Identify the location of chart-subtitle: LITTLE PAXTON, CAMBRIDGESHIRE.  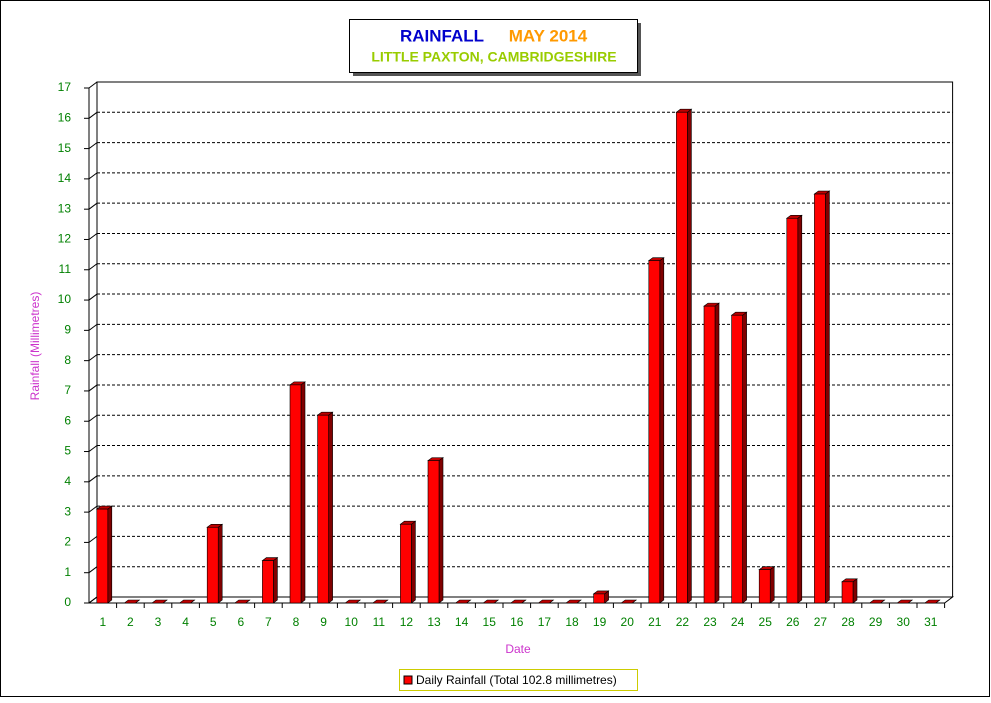
(493, 57).